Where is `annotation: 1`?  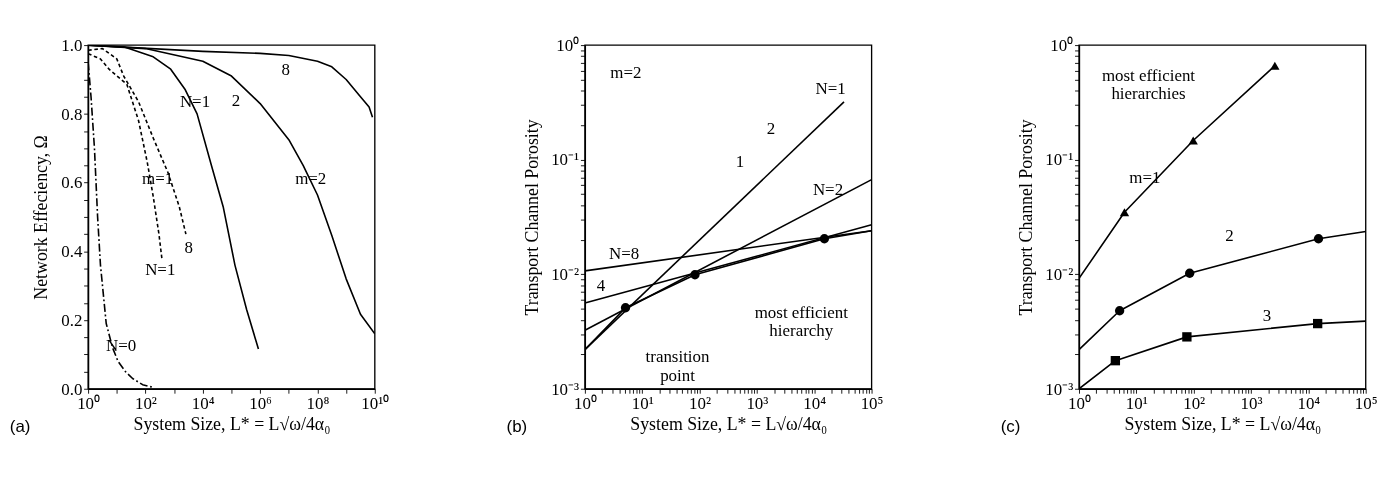
annotation: 1 is located at coordinates (740, 162).